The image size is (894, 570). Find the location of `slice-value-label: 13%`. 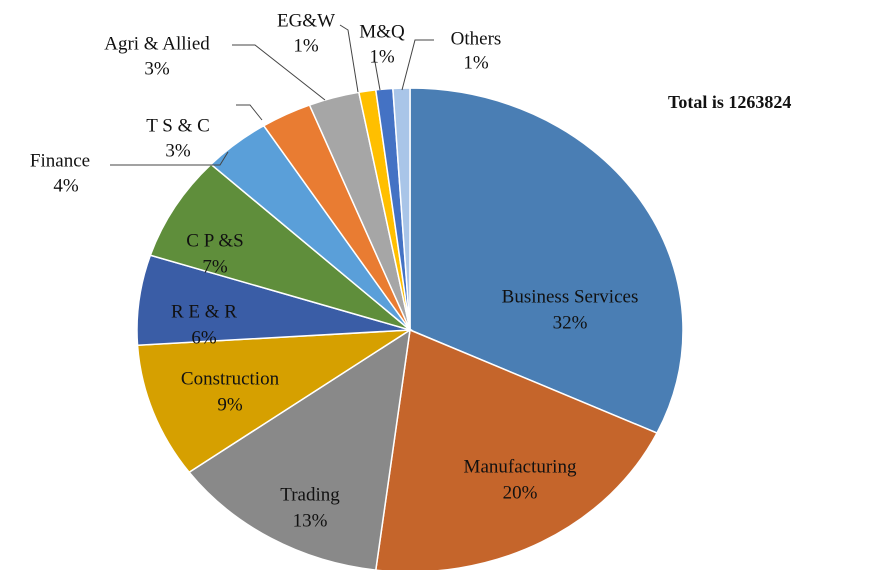

slice-value-label: 13% is located at coordinates (310, 520).